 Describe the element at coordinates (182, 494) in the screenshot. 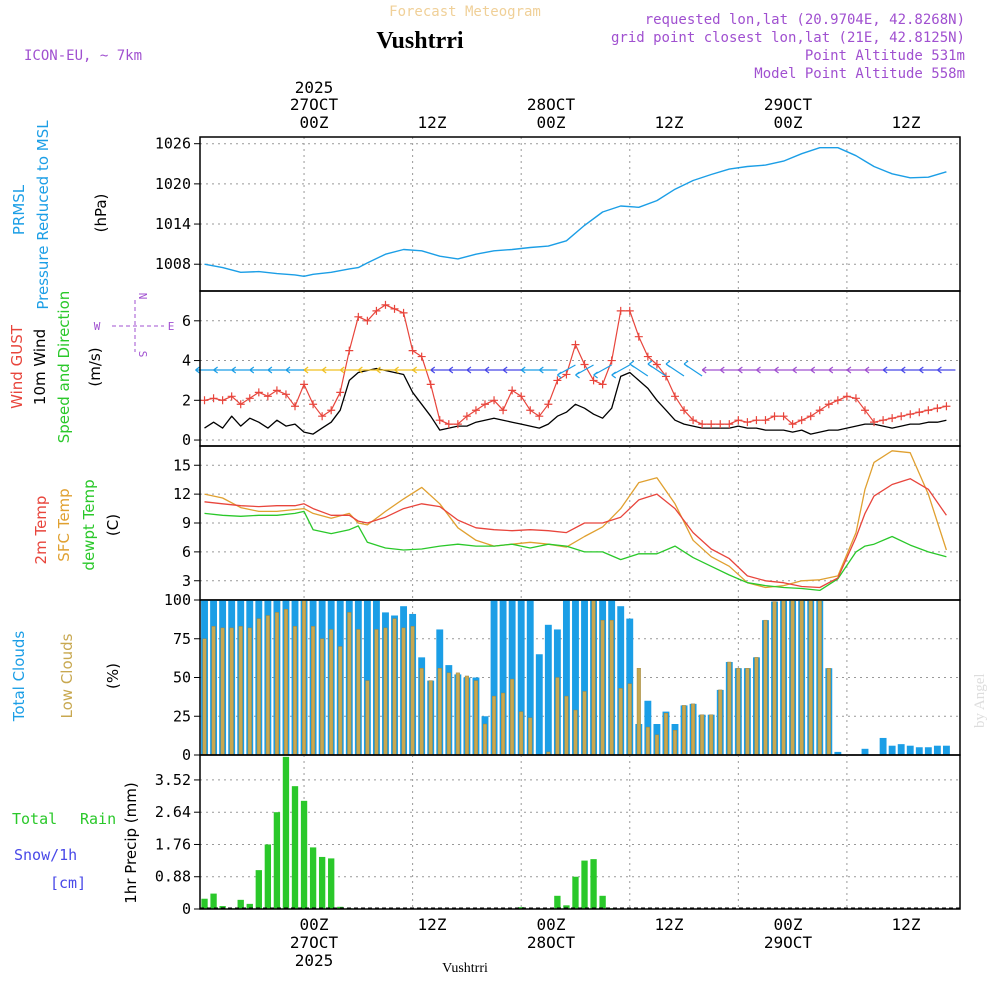

I see `temp-tick-label: 12` at that location.